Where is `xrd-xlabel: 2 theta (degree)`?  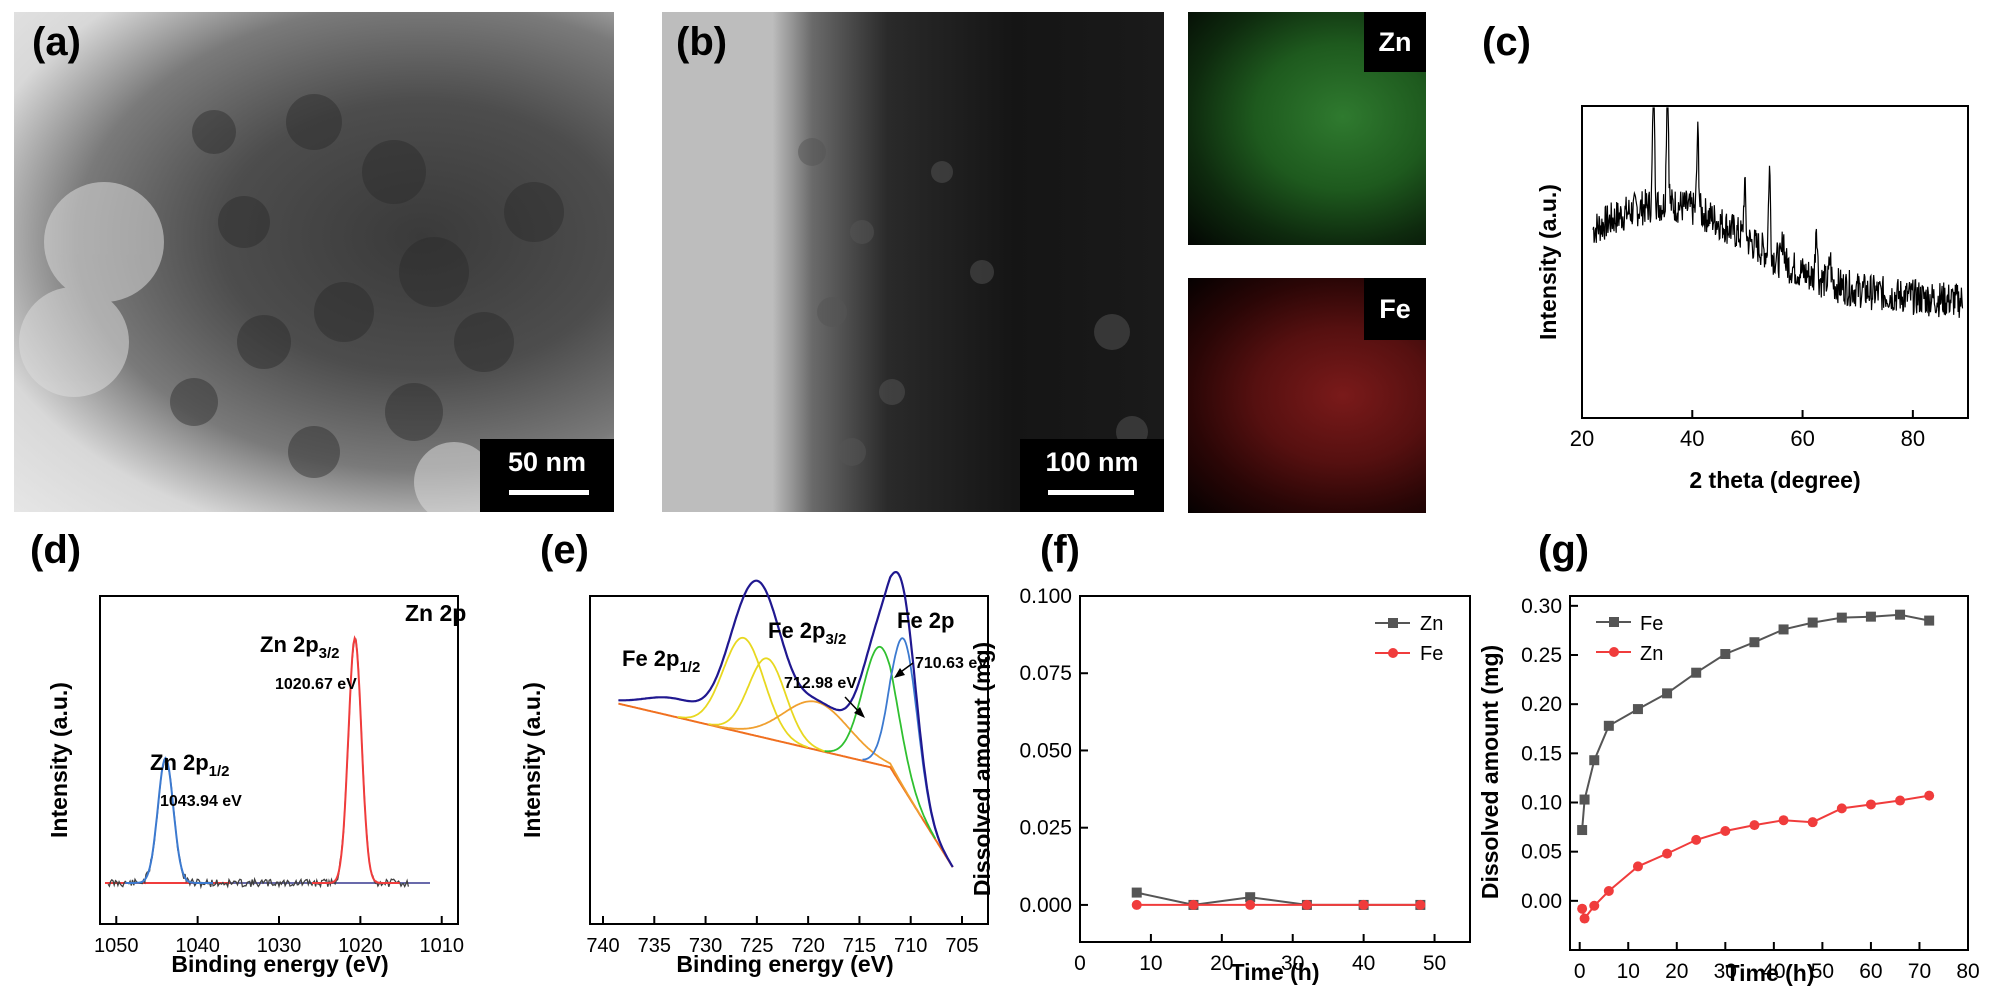
xrd-xlabel: 2 theta (degree) is located at coordinates (1774, 480).